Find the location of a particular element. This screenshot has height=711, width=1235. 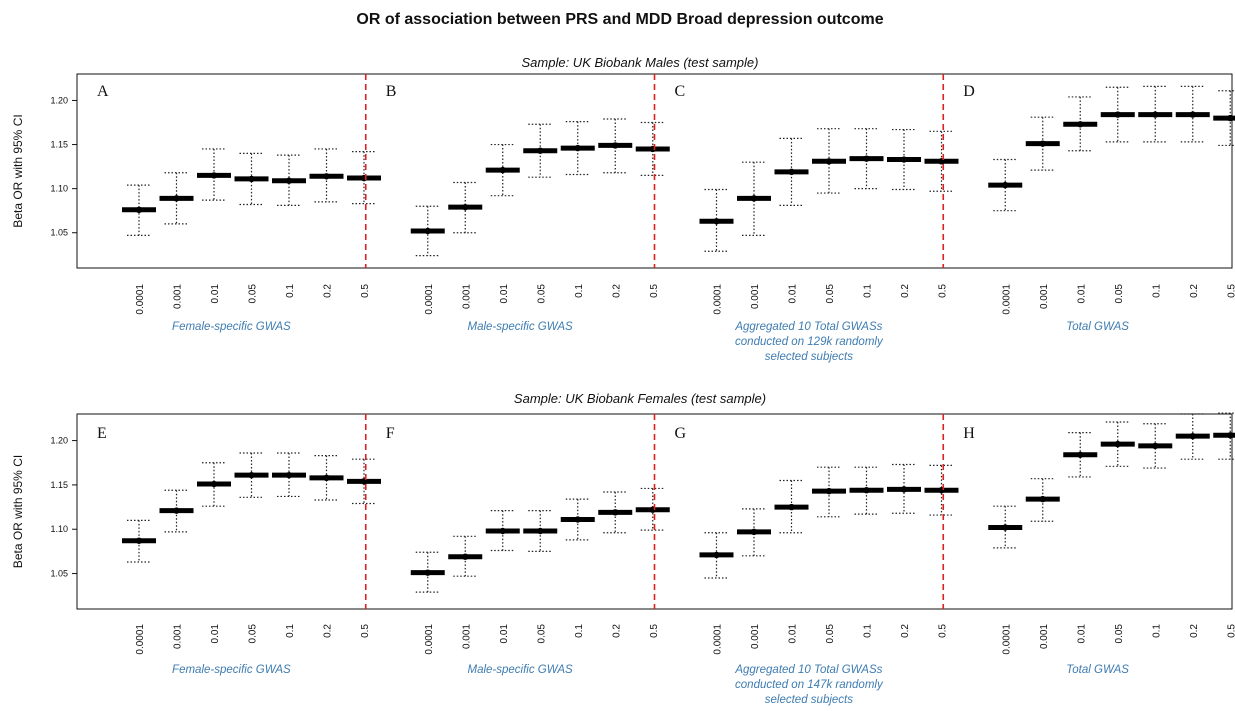

group-label-line: conducted on 129k randomly is located at coordinates (809, 342).